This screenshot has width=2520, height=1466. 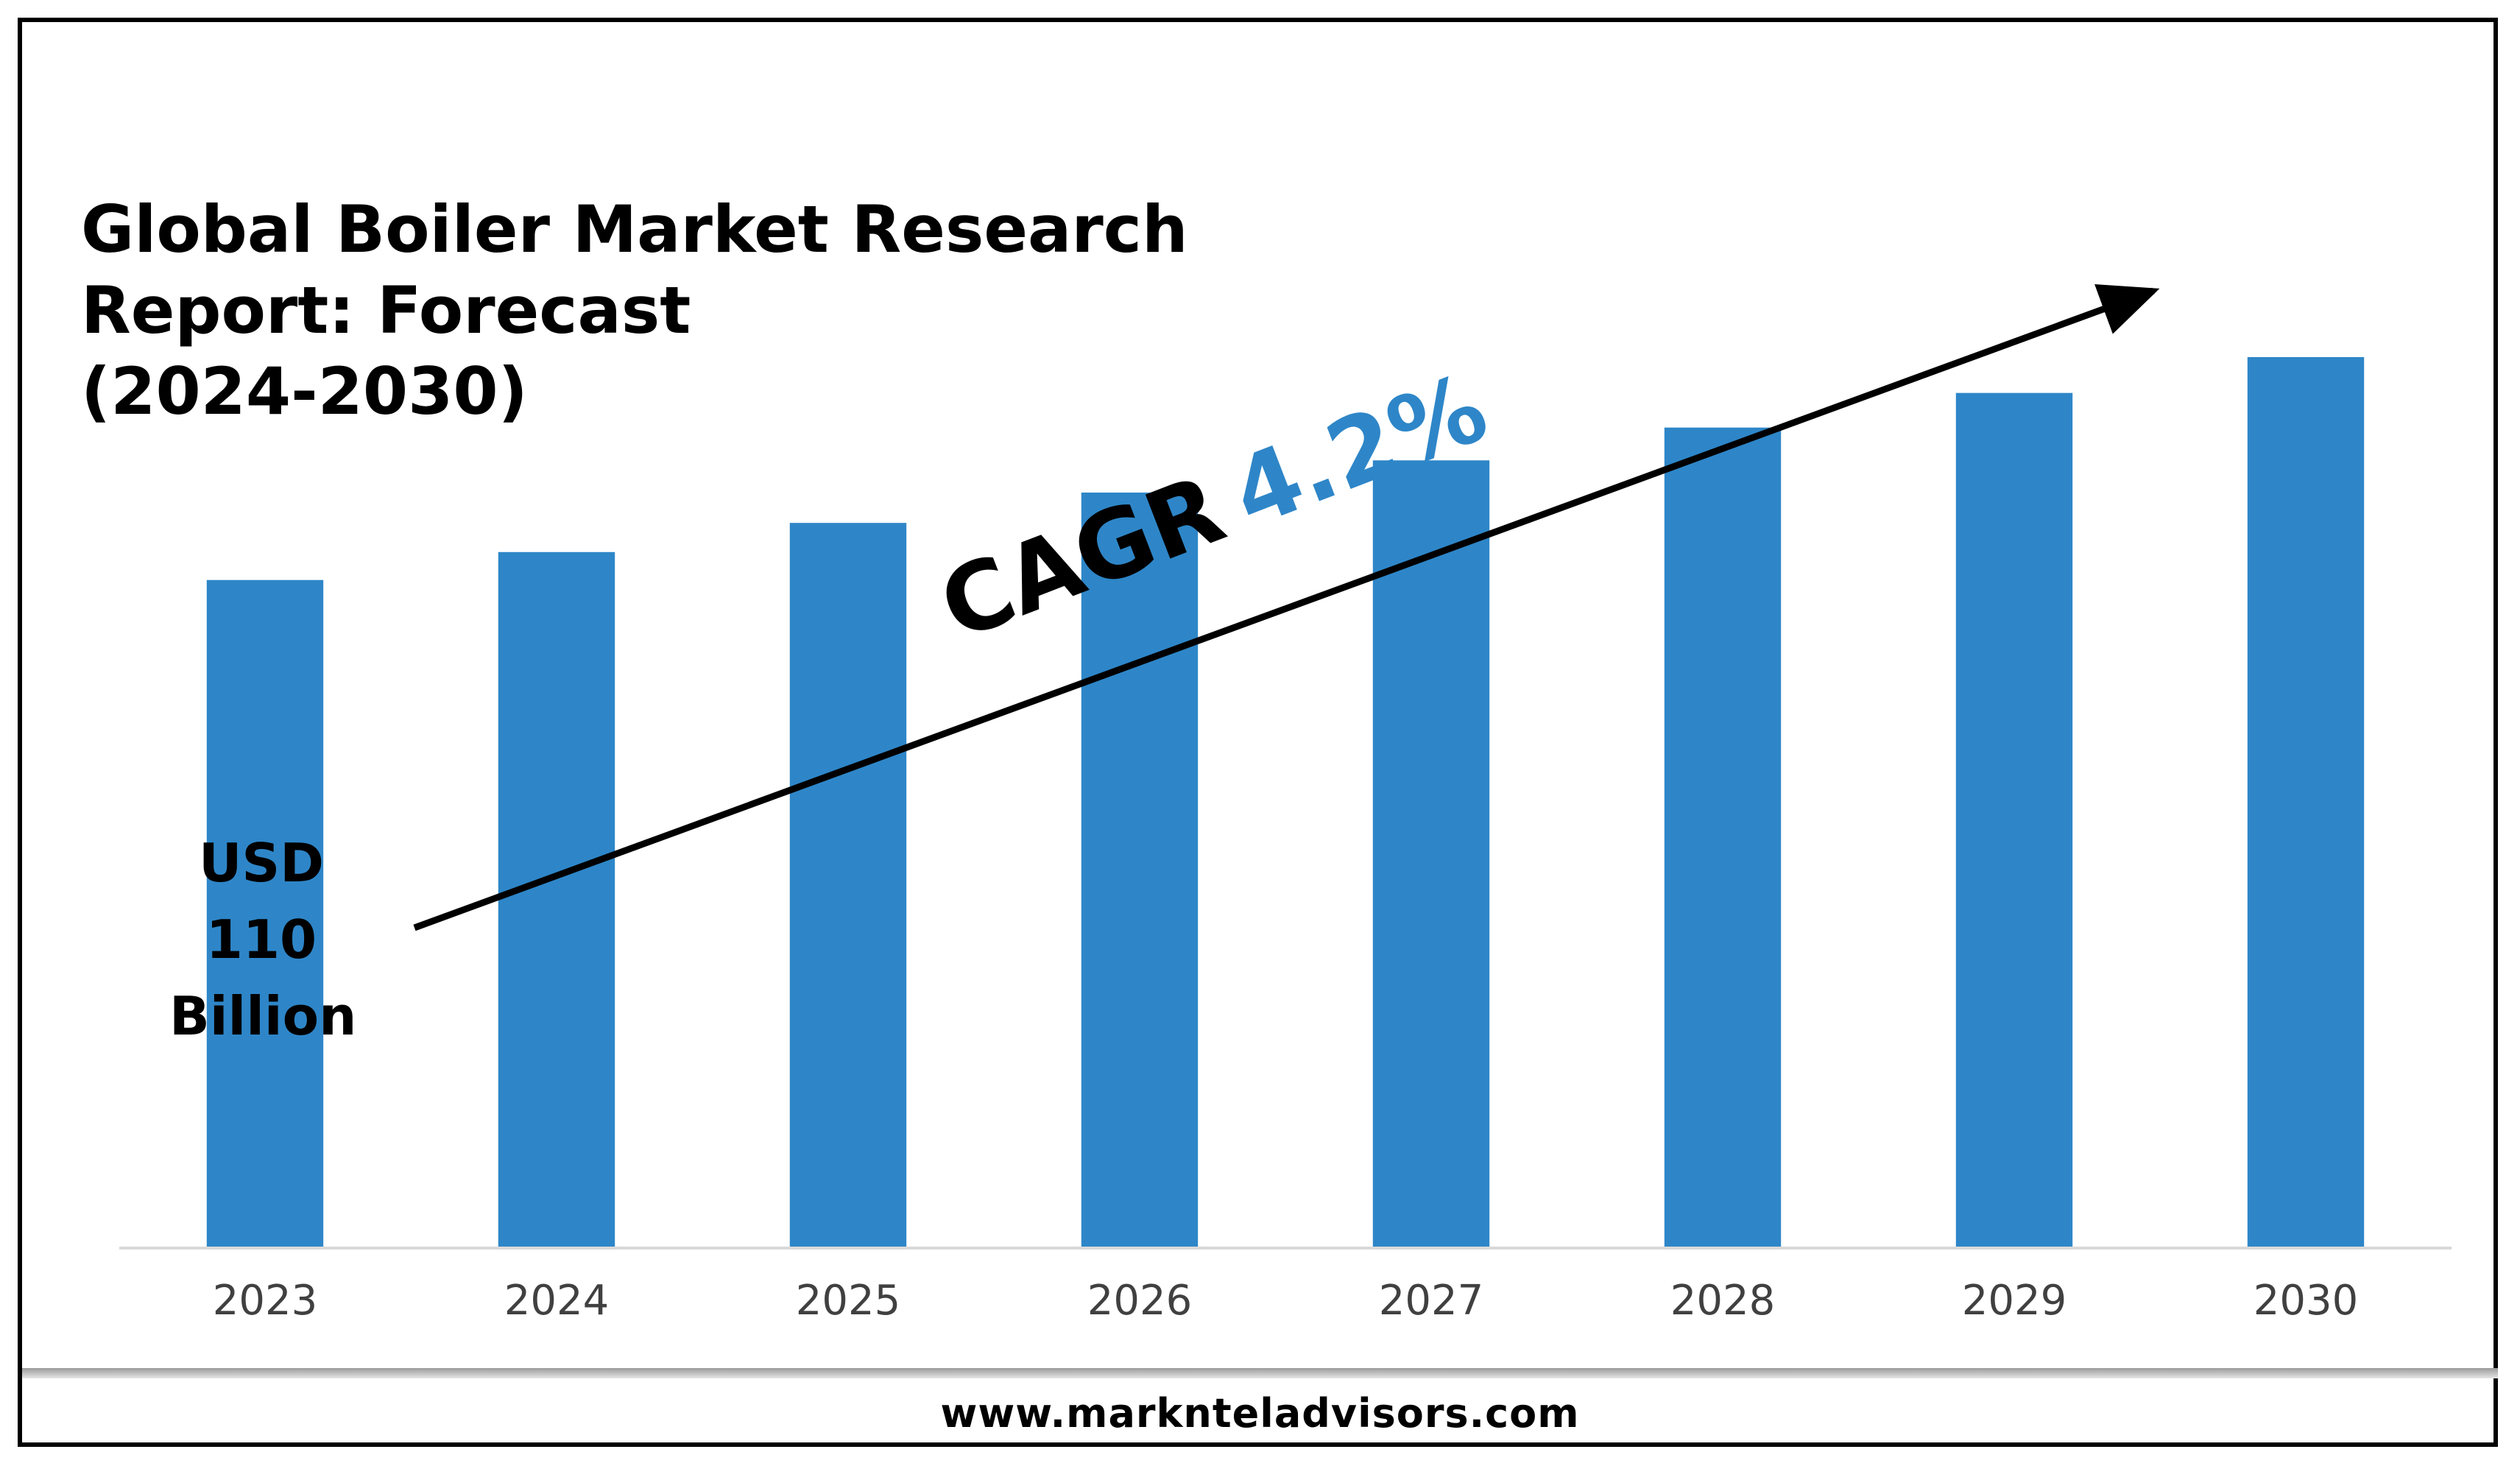 I want to click on x-tick-labels: 2023 2024 2025 2026 2027 2028 2029 2030, so click(x=1286, y=1301).